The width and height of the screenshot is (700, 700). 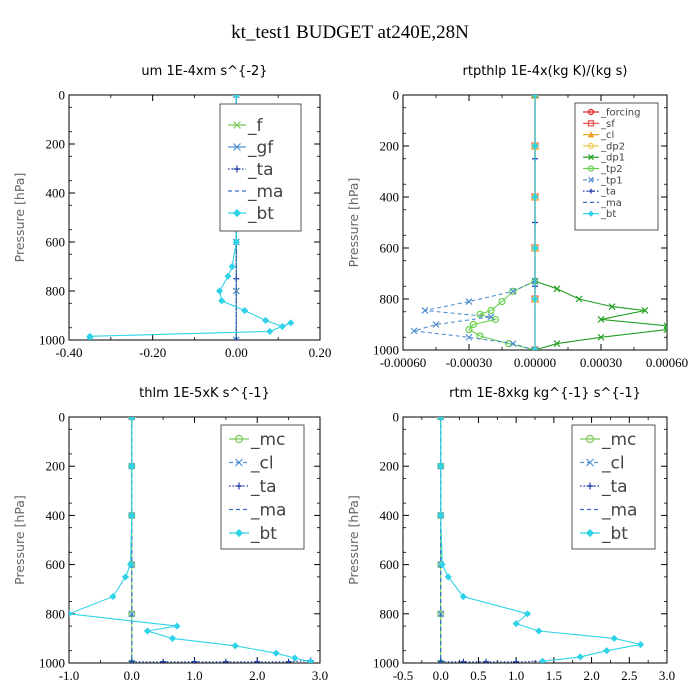 What do you see at coordinates (613, 487) in the screenshot?
I see `legend: _mc _cl _ta _ma _bt` at bounding box center [613, 487].